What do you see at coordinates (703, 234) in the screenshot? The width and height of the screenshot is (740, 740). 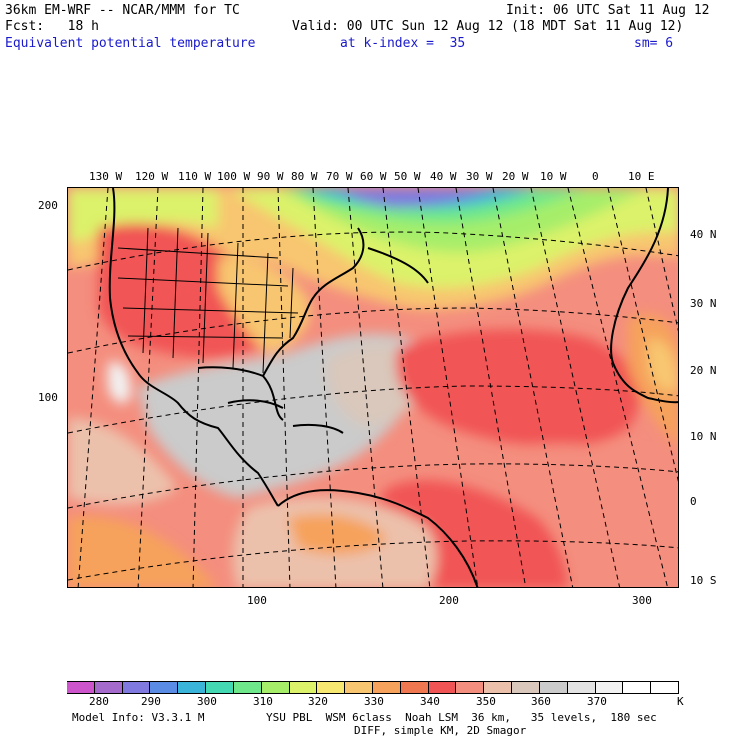 I see `lat-label: 40 N` at bounding box center [703, 234].